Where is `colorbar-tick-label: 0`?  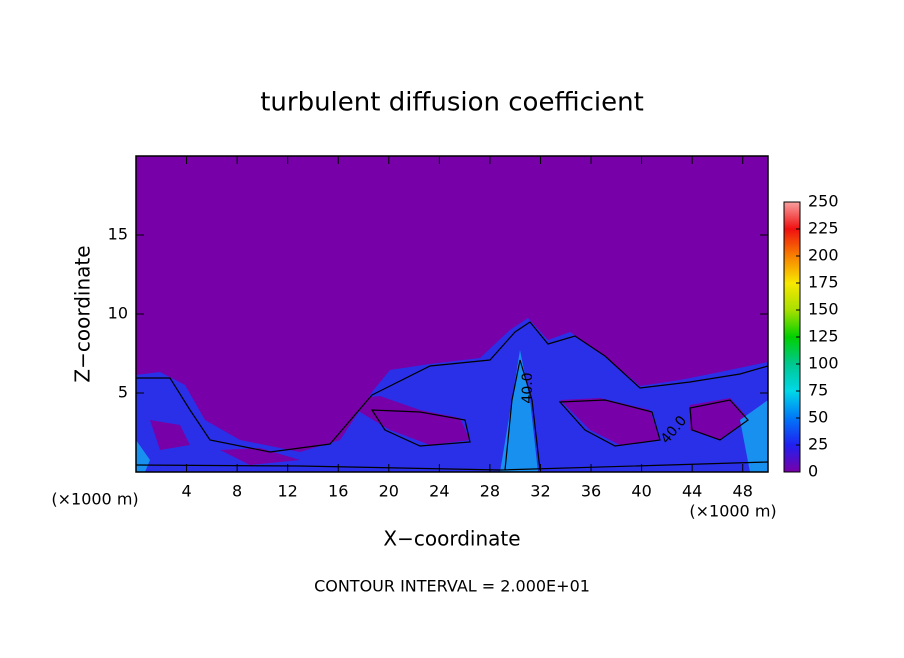
colorbar-tick-label: 0 is located at coordinates (813, 471).